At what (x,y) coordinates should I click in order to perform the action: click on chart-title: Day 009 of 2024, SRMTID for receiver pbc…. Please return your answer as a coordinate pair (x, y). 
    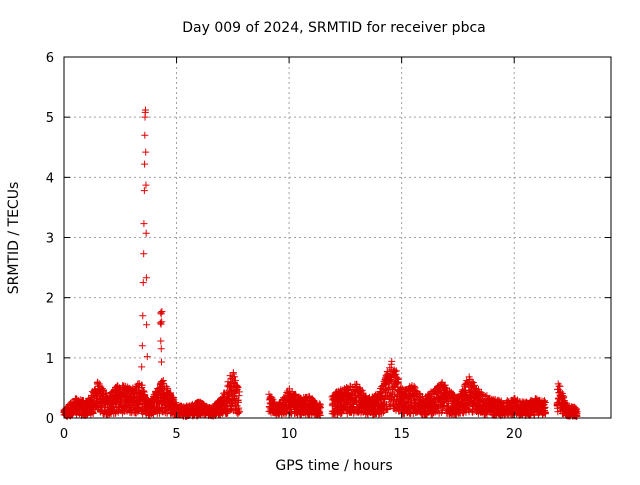
    Looking at the image, I should click on (333, 28).